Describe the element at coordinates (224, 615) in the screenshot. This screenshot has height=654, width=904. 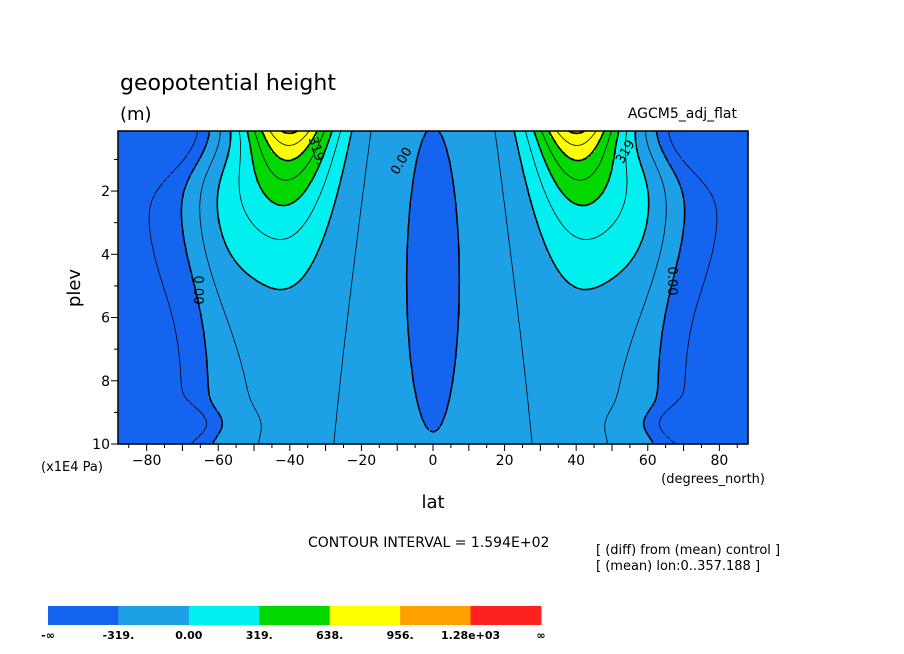
I see `colorbar-swatch` at that location.